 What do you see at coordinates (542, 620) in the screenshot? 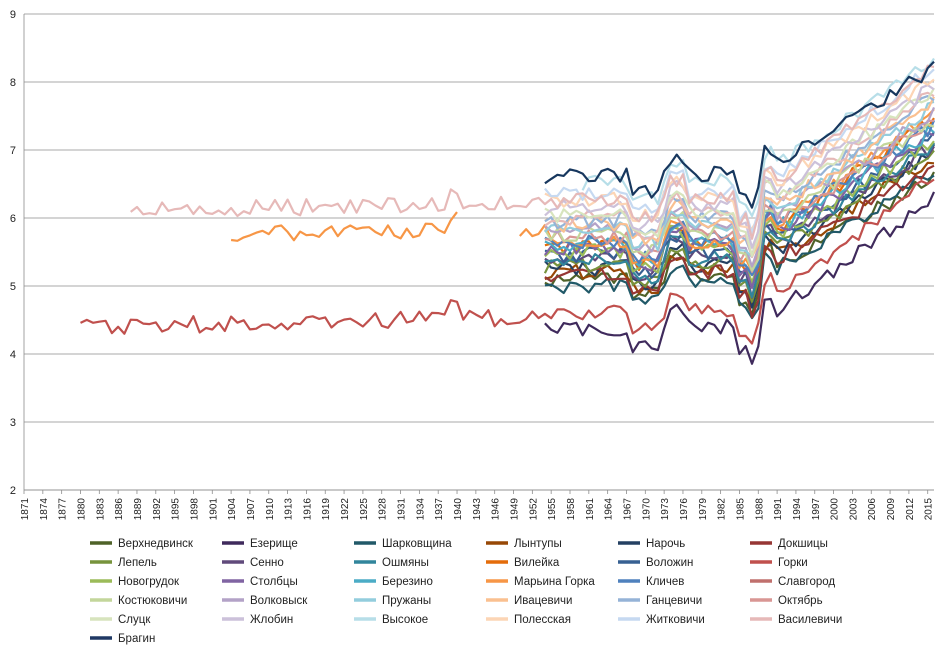
I see `legend-label: Полесская` at bounding box center [542, 620].